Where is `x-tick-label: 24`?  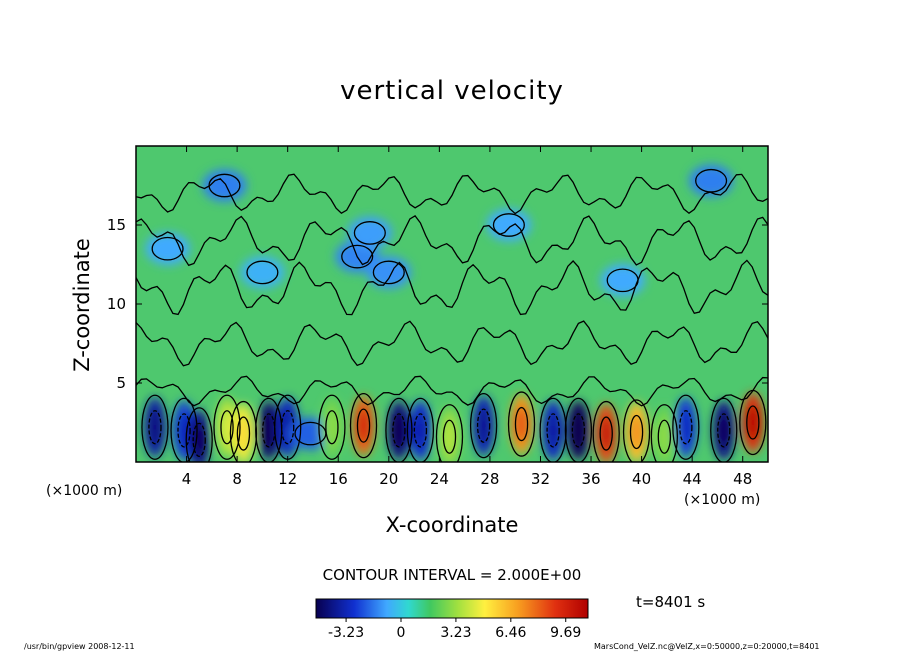 x-tick-label: 24 is located at coordinates (439, 479).